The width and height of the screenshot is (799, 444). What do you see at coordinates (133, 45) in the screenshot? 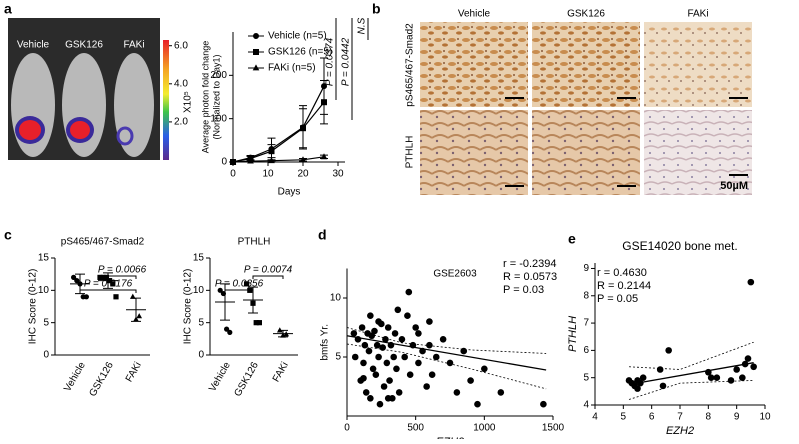
I see `imaging-label: FAKi` at bounding box center [133, 45].